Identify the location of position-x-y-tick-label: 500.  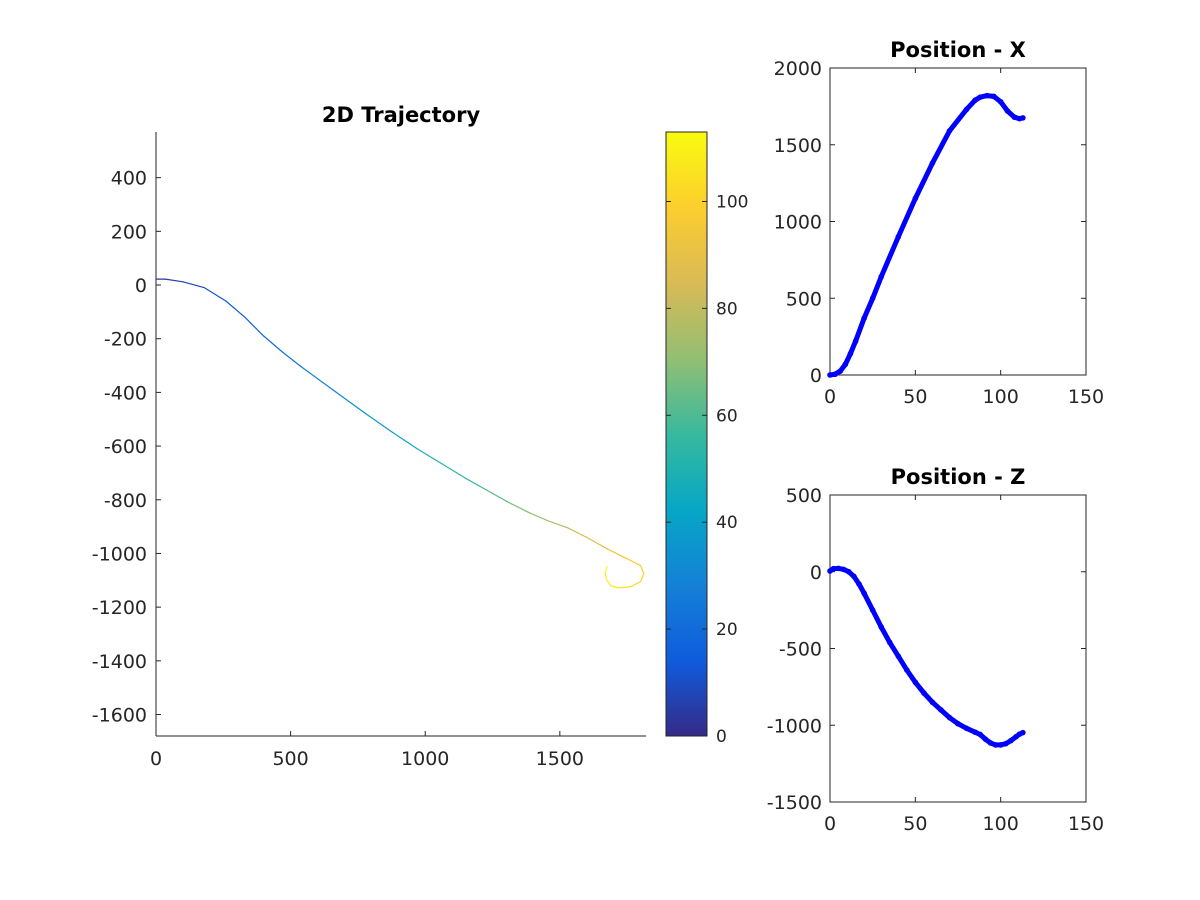
(804, 299).